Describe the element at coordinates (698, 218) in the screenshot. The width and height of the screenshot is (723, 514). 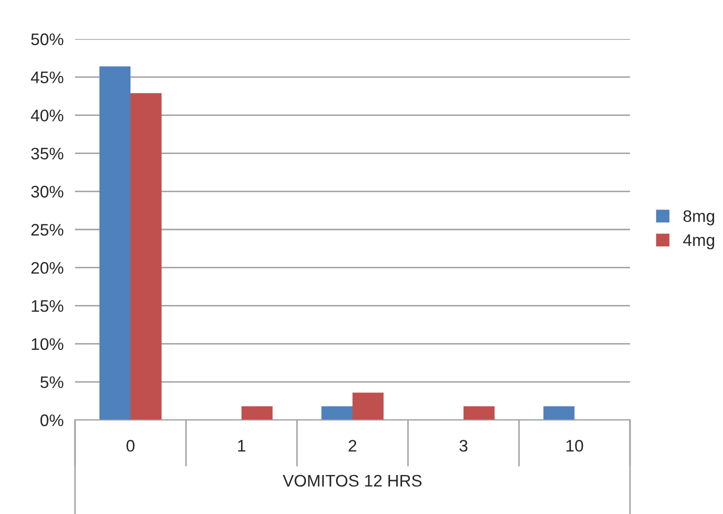
I see `legend-label: 8mg` at that location.